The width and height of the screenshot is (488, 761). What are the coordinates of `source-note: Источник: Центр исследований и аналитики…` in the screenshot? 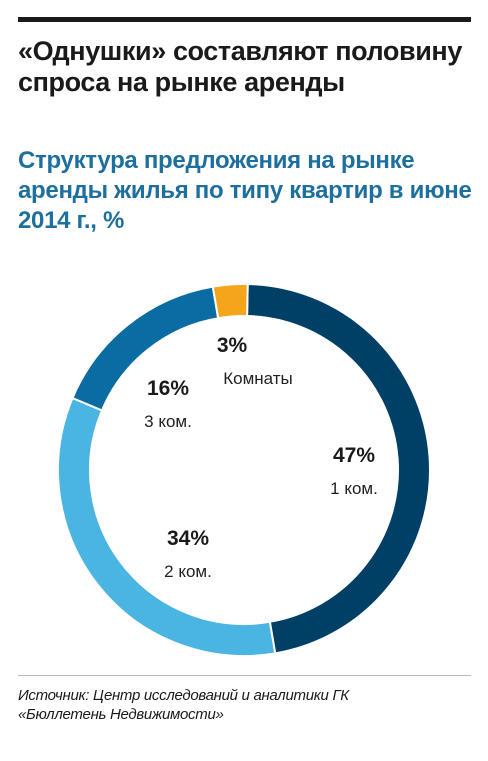 It's located at (183, 705).